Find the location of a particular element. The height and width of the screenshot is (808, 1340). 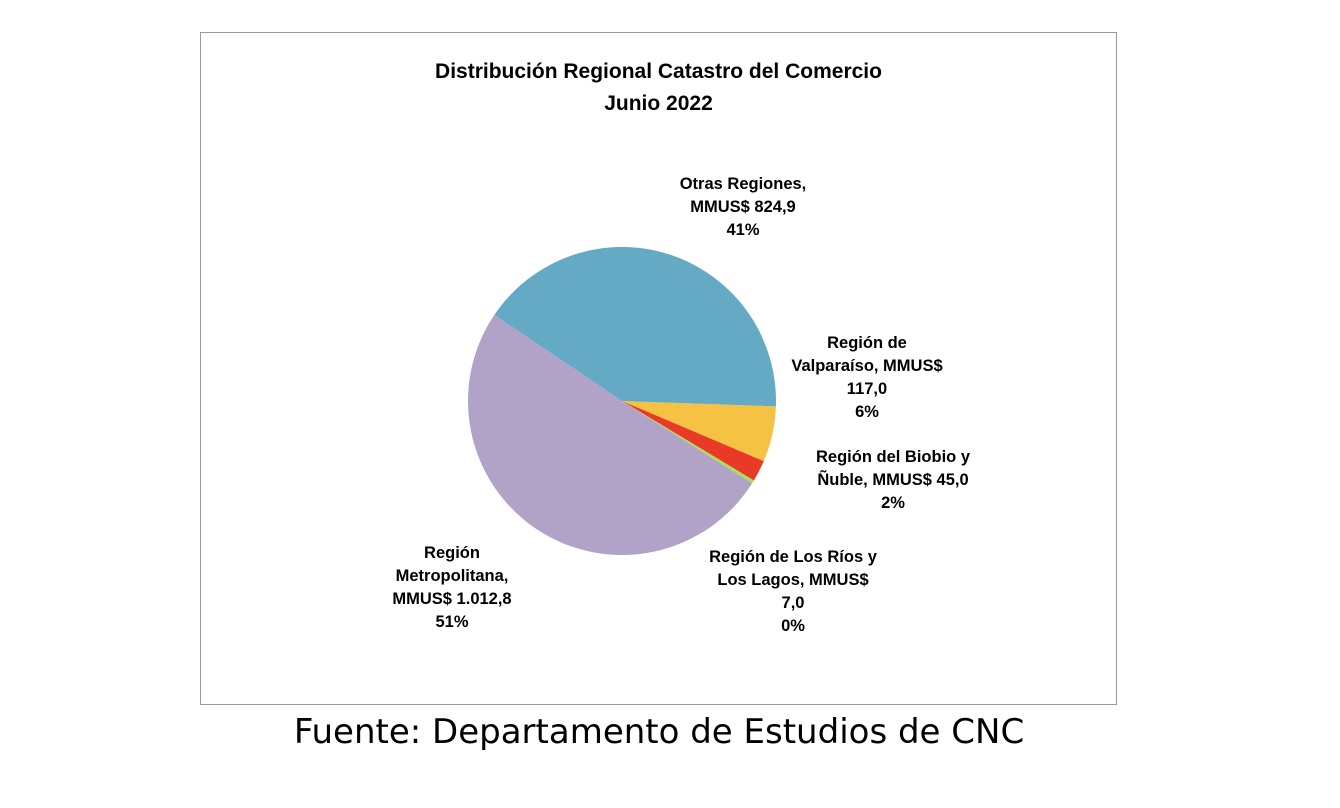

pie-slice-regi-n-del-biobio-y-uble is located at coordinates (693, 441).